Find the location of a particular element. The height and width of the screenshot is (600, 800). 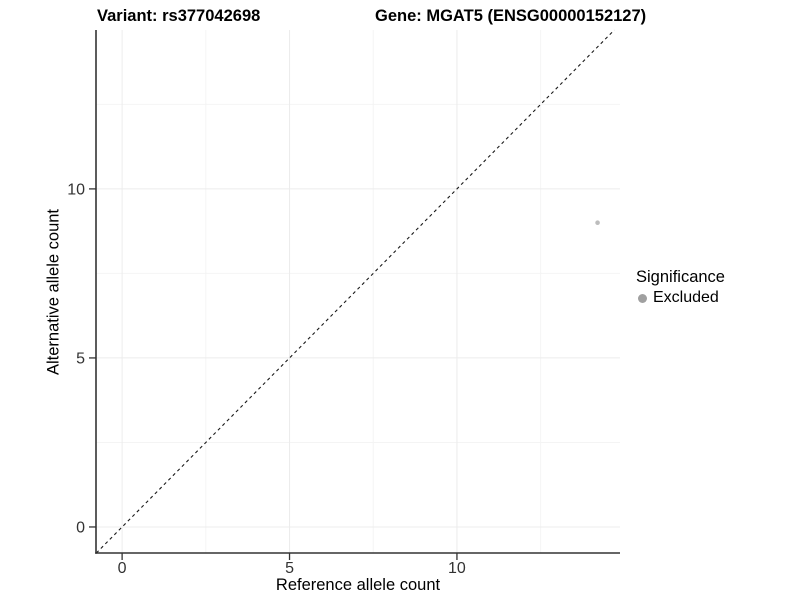

y-tick-label: 0 is located at coordinates (80, 527).